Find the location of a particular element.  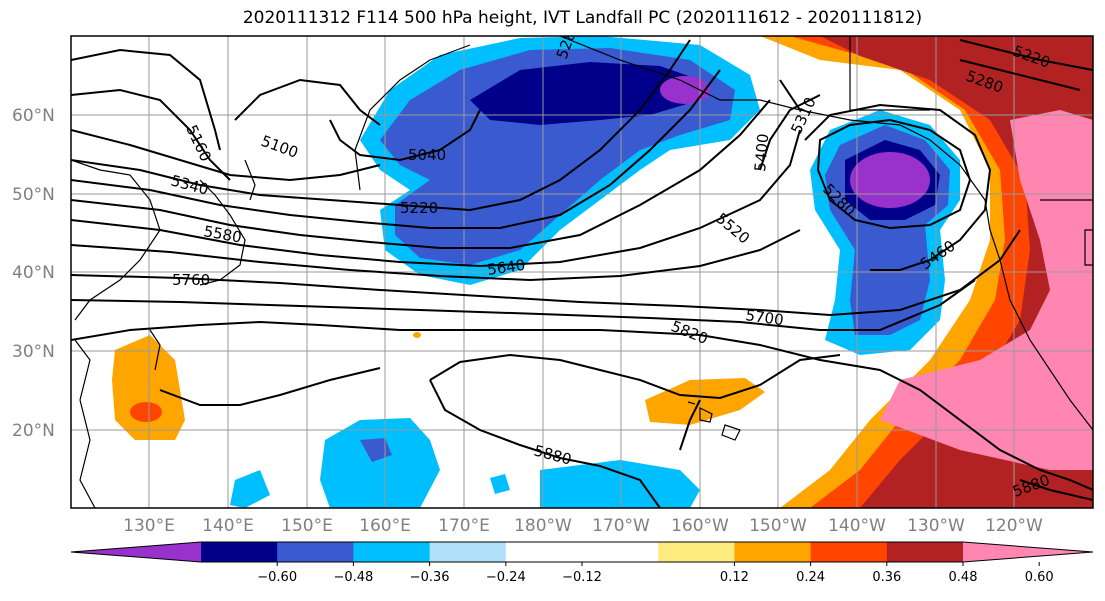

colorbar-tick-label: −0.24 is located at coordinates (506, 577).